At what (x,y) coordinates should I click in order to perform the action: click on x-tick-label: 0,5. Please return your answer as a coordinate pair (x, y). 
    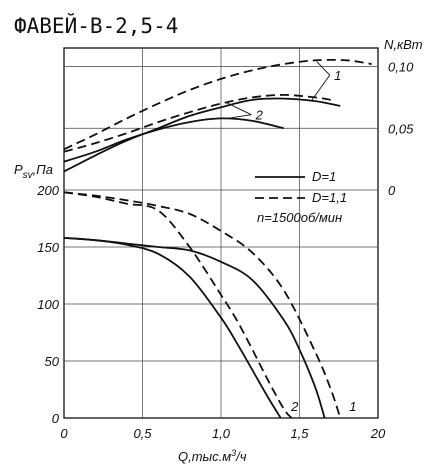
    Looking at the image, I should click on (142, 433).